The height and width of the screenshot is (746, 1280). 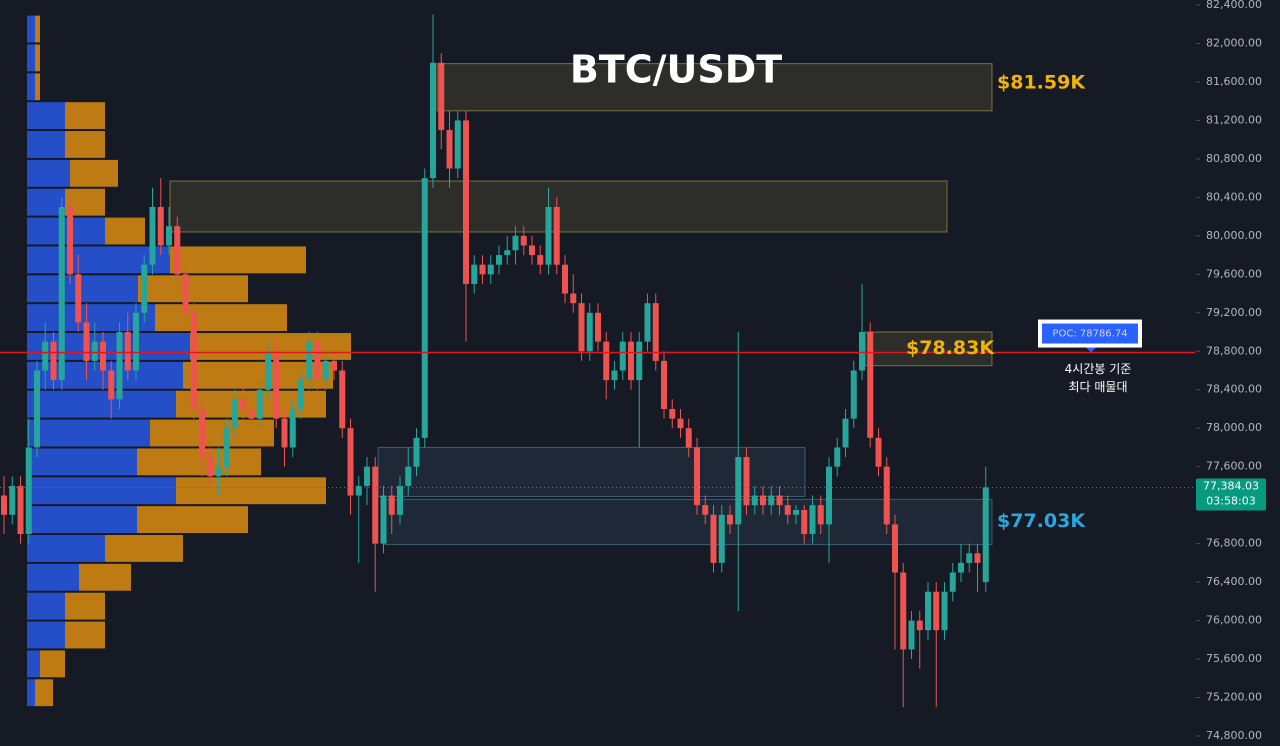 I want to click on last-price-label: 77,384.03, so click(x=1231, y=485).